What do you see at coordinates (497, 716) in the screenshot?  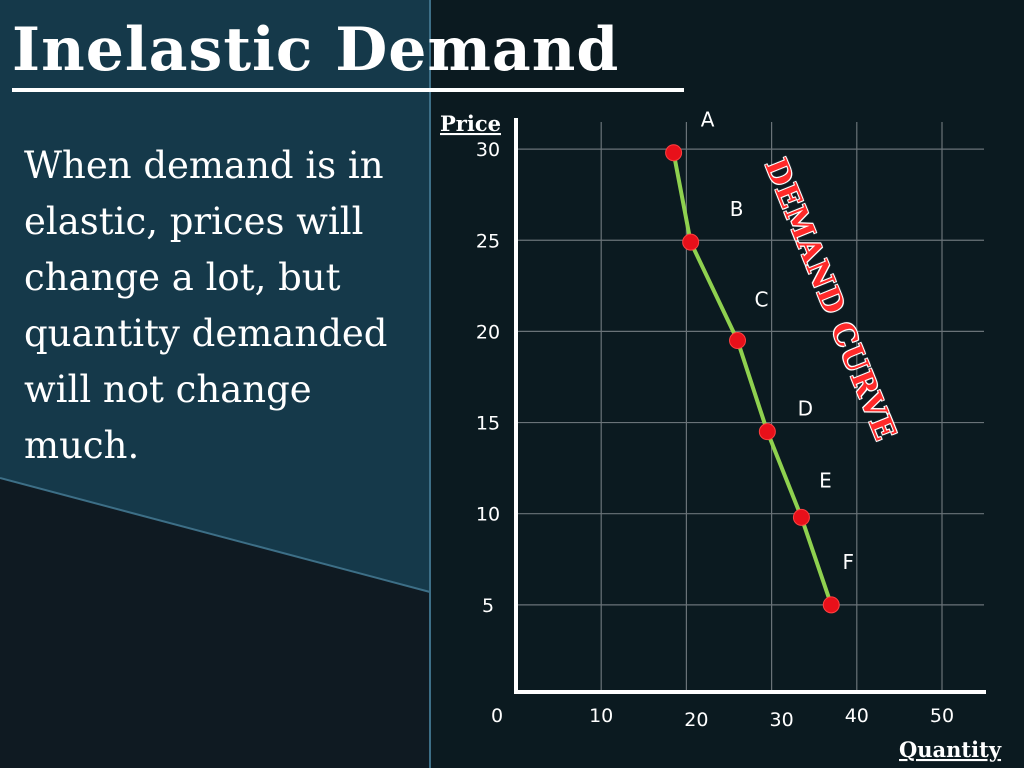 I see `x-tick-label: 0` at bounding box center [497, 716].